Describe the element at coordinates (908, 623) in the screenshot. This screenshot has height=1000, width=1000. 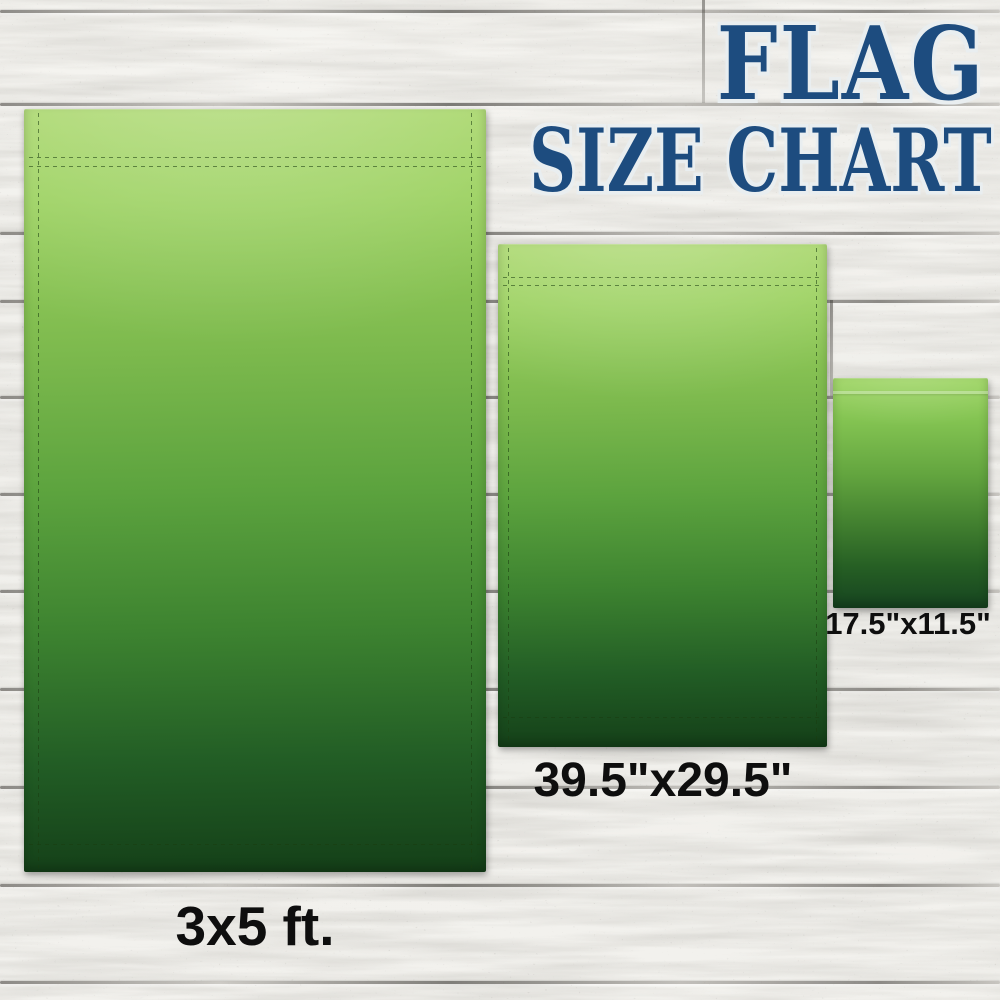
I see `flag-small-size-label: 17.5"x11.5"` at that location.